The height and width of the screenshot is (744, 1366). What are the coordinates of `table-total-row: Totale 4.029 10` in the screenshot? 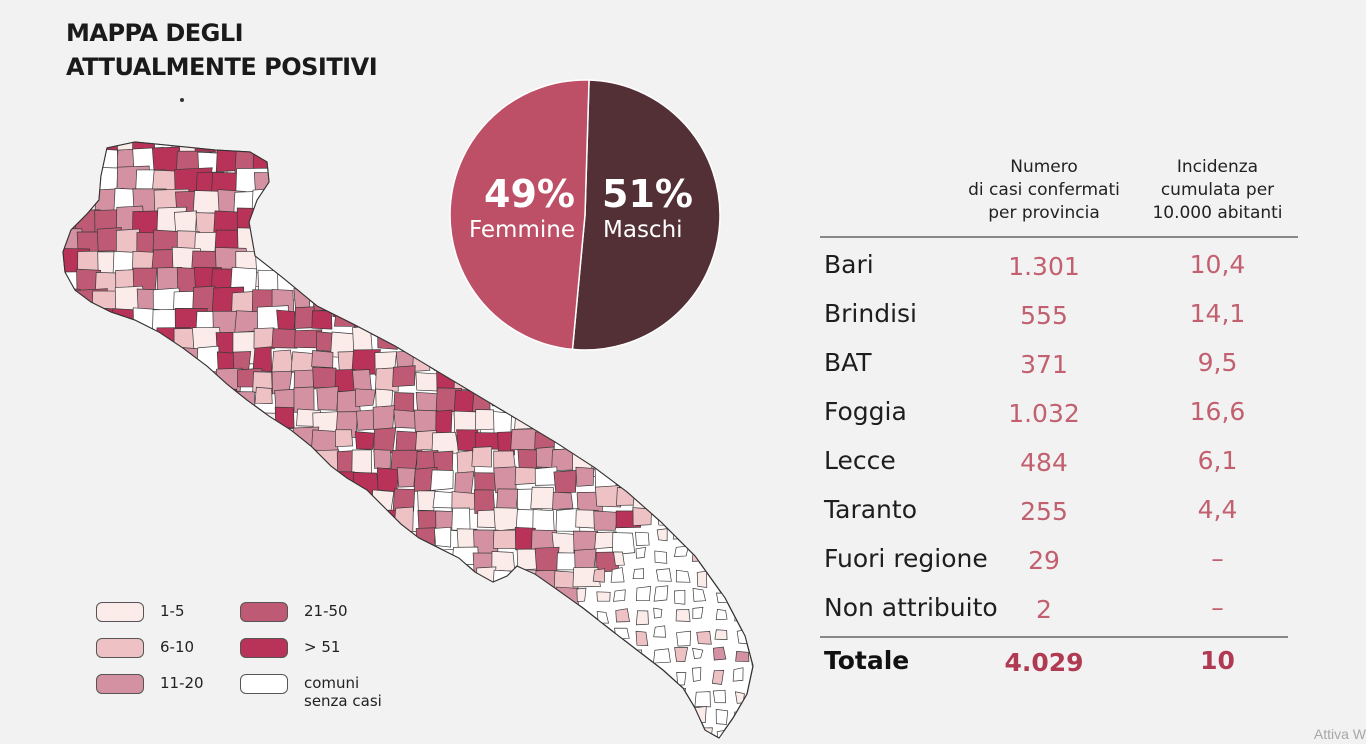 It's located at (1059, 668).